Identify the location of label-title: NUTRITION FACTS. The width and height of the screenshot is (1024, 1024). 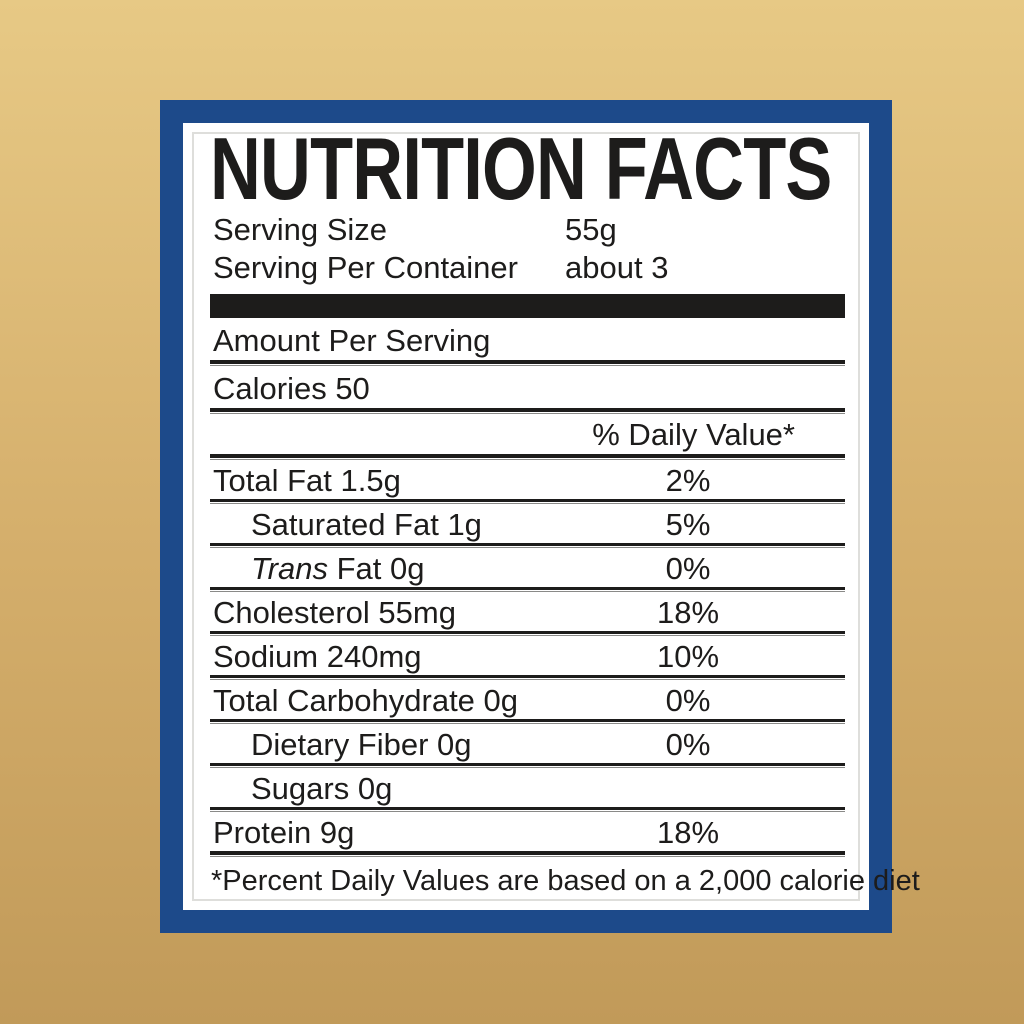
(521, 168).